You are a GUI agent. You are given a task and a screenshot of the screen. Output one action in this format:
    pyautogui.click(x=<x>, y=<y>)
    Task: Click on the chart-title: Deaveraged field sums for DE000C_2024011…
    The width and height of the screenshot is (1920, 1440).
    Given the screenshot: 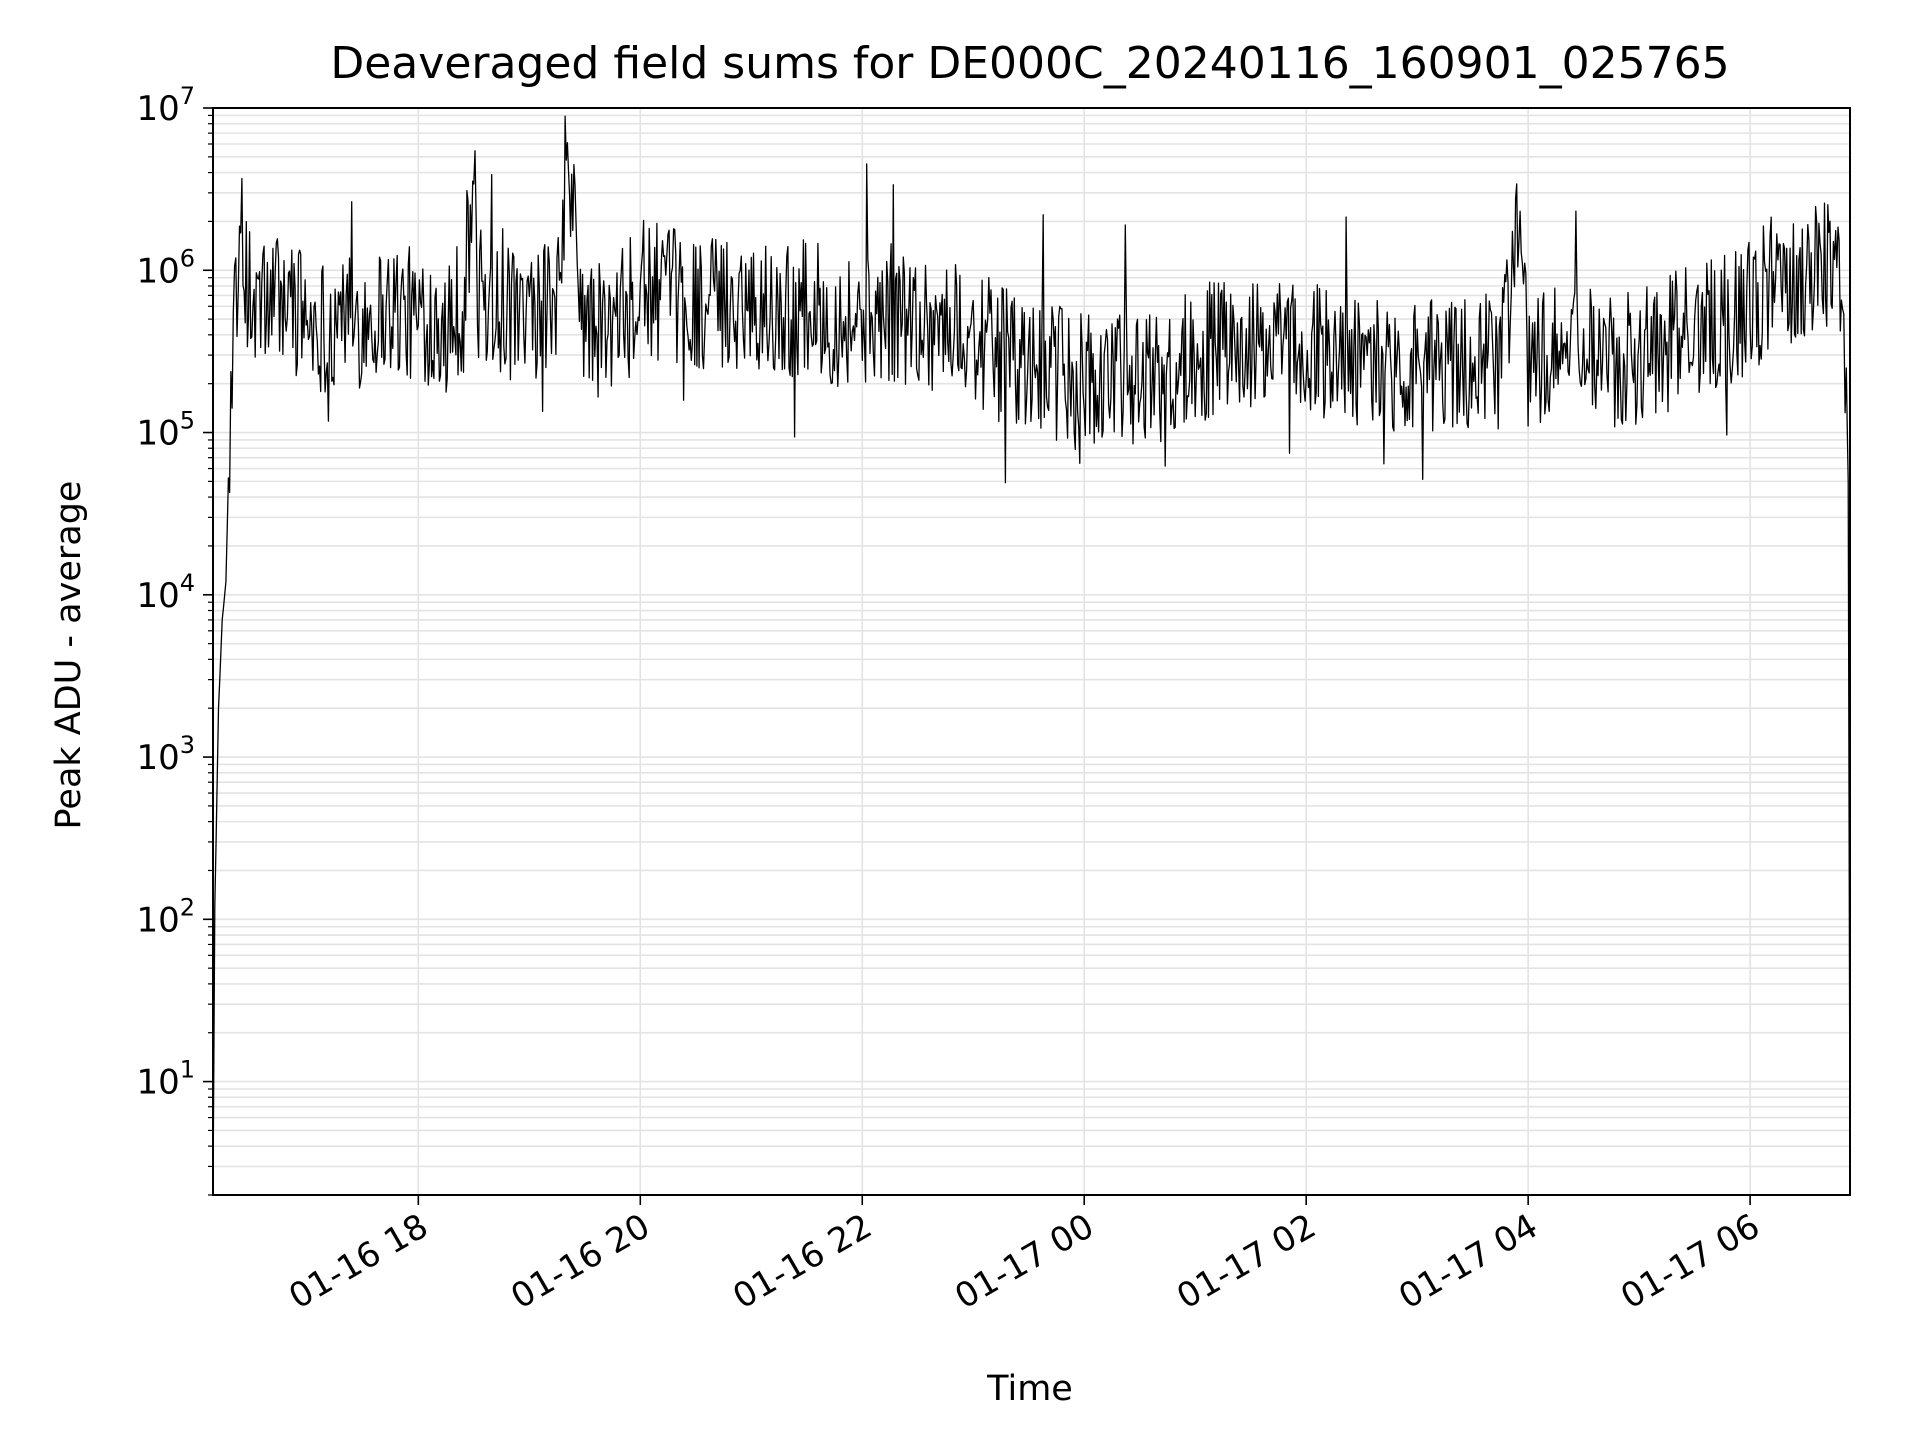 What is the action you would take?
    pyautogui.click(x=1029, y=63)
    